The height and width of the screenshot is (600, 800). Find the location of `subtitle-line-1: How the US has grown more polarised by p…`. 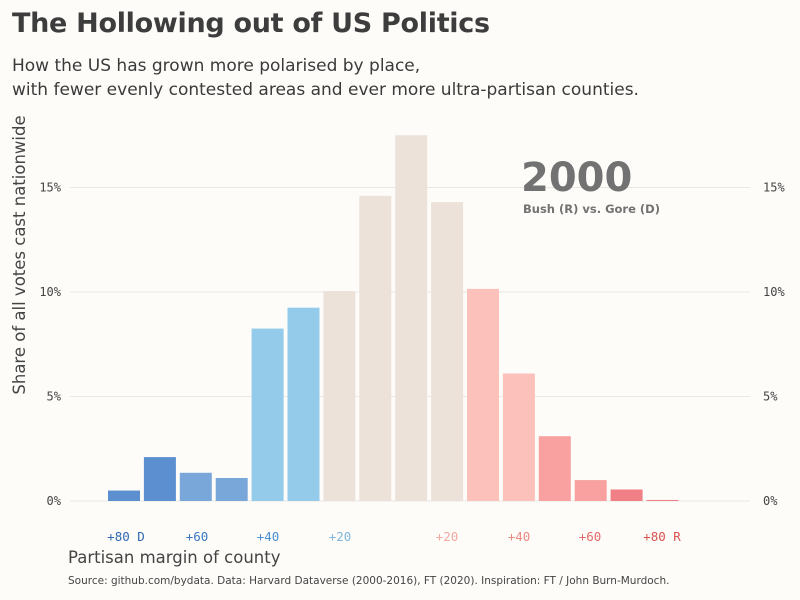

subtitle-line-1: How the US has grown more polarised by p… is located at coordinates (216, 66).